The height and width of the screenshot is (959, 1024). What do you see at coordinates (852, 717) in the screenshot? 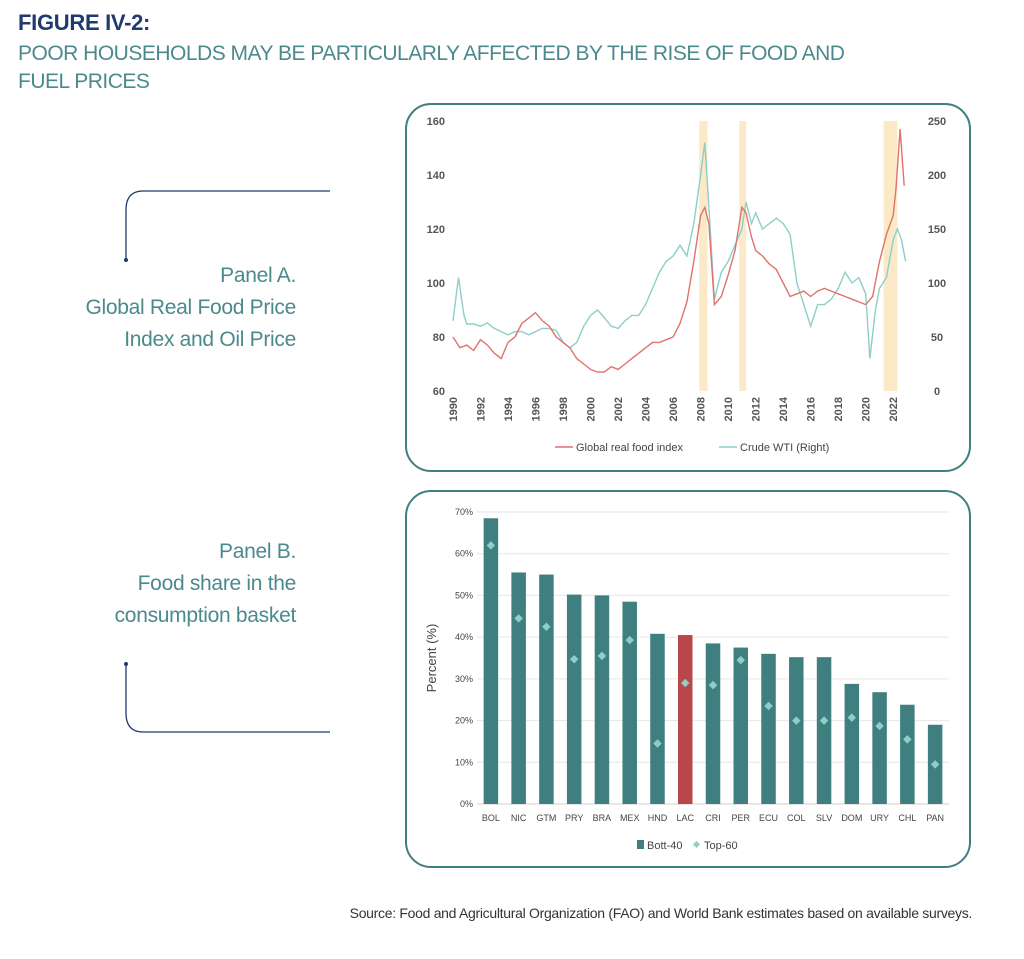
I see `marker-top60-dom` at bounding box center [852, 717].